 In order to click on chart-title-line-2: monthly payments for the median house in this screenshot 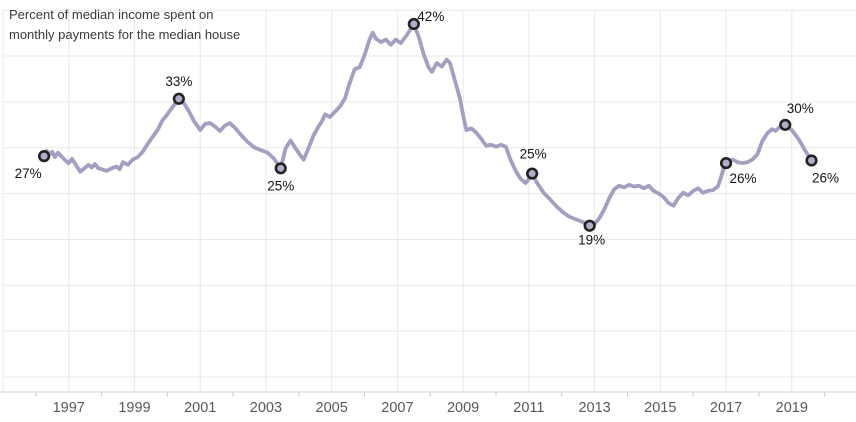, I will do `click(125, 35)`.